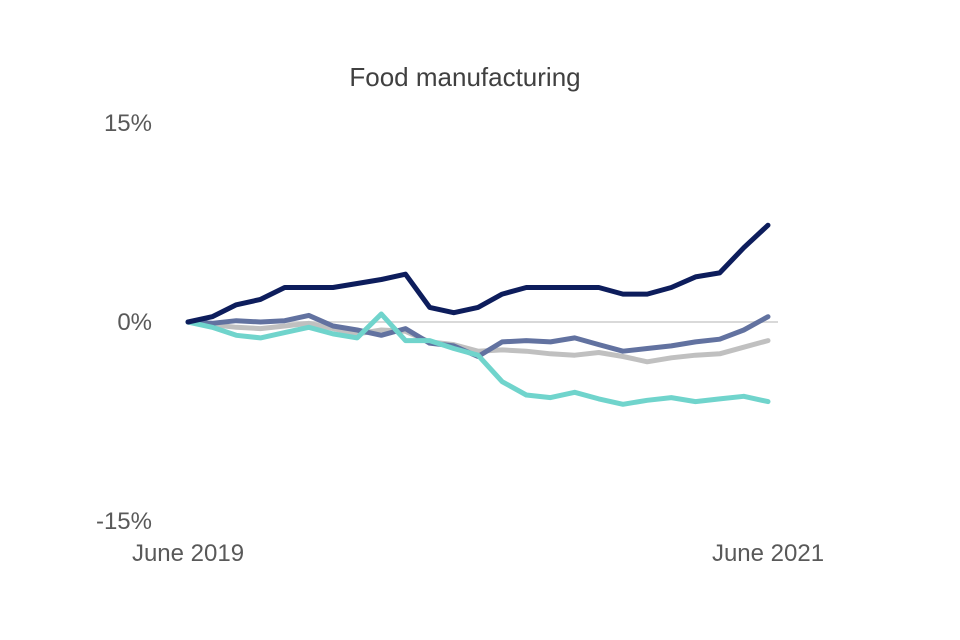 This screenshot has width=960, height=640. I want to click on y-tick-label: -15%, so click(124, 521).